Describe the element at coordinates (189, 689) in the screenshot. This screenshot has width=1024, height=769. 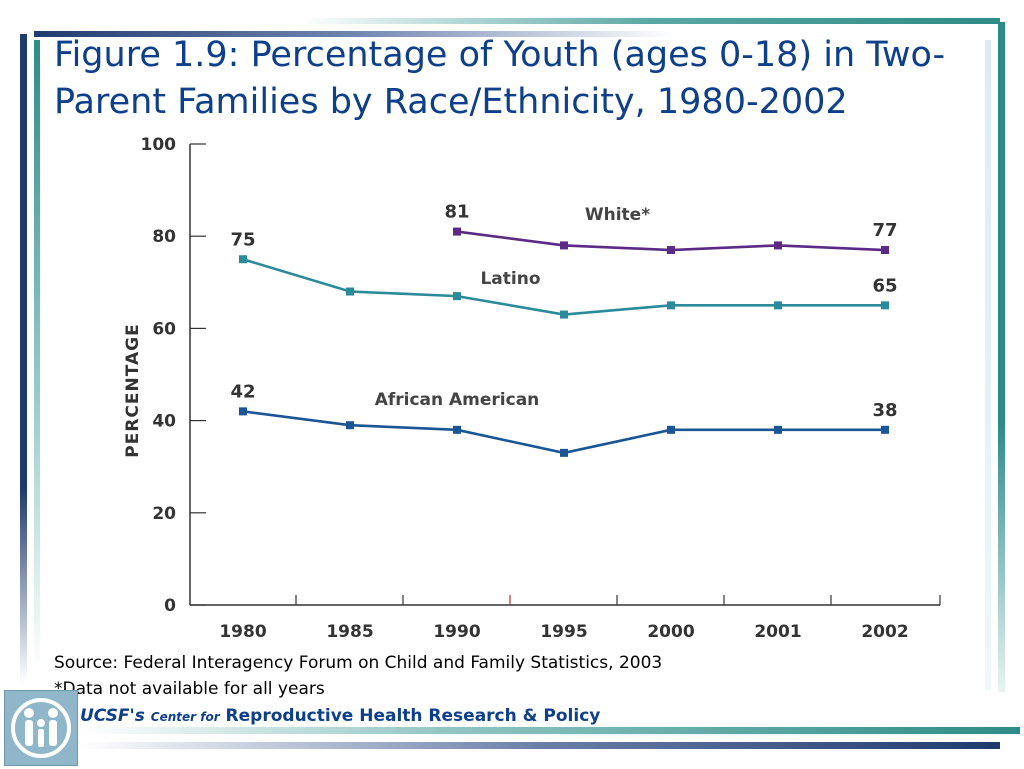
I see `data-availability-note: *Data not available for all years` at that location.